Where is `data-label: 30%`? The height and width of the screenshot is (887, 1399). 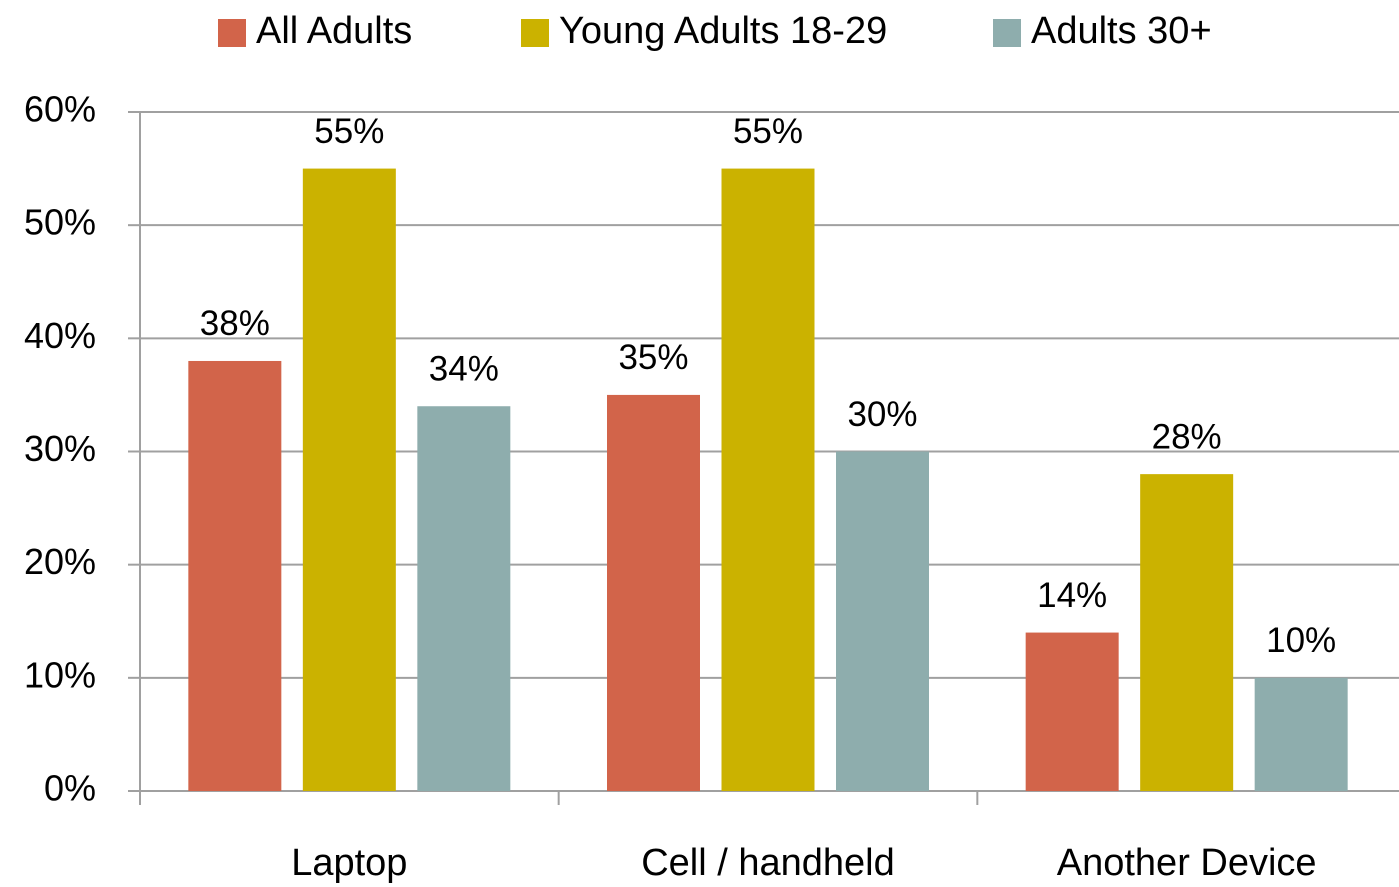
data-label: 30% is located at coordinates (882, 414).